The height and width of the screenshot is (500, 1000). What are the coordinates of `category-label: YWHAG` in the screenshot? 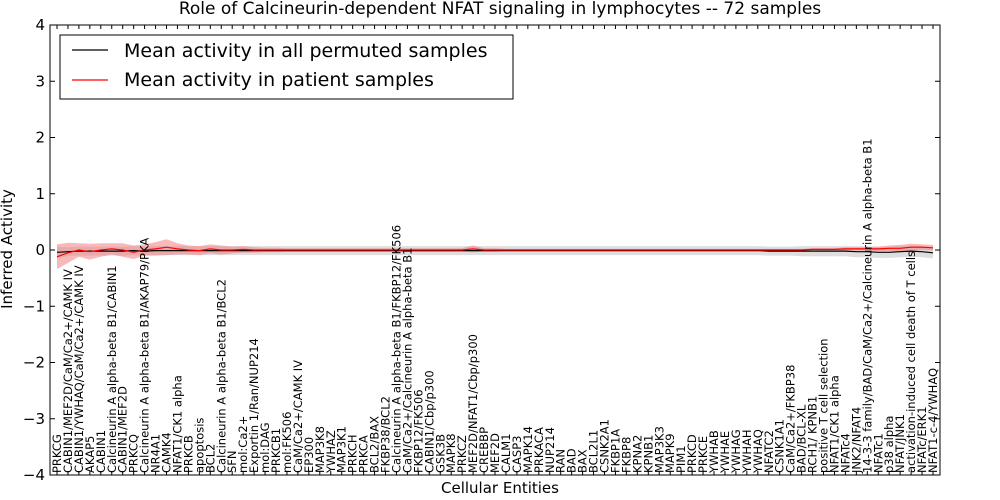 It's located at (736, 451).